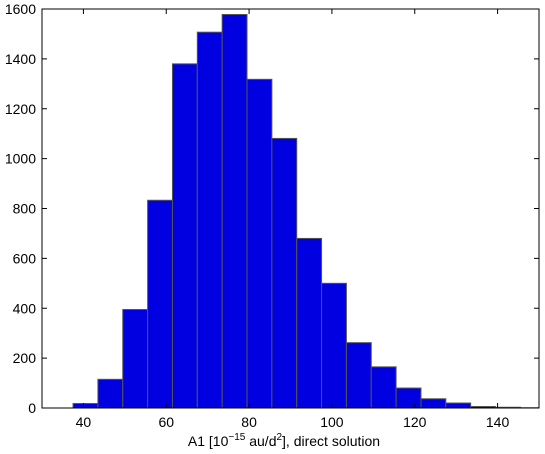  I want to click on y-tick-label: 1000, so click(20, 159).